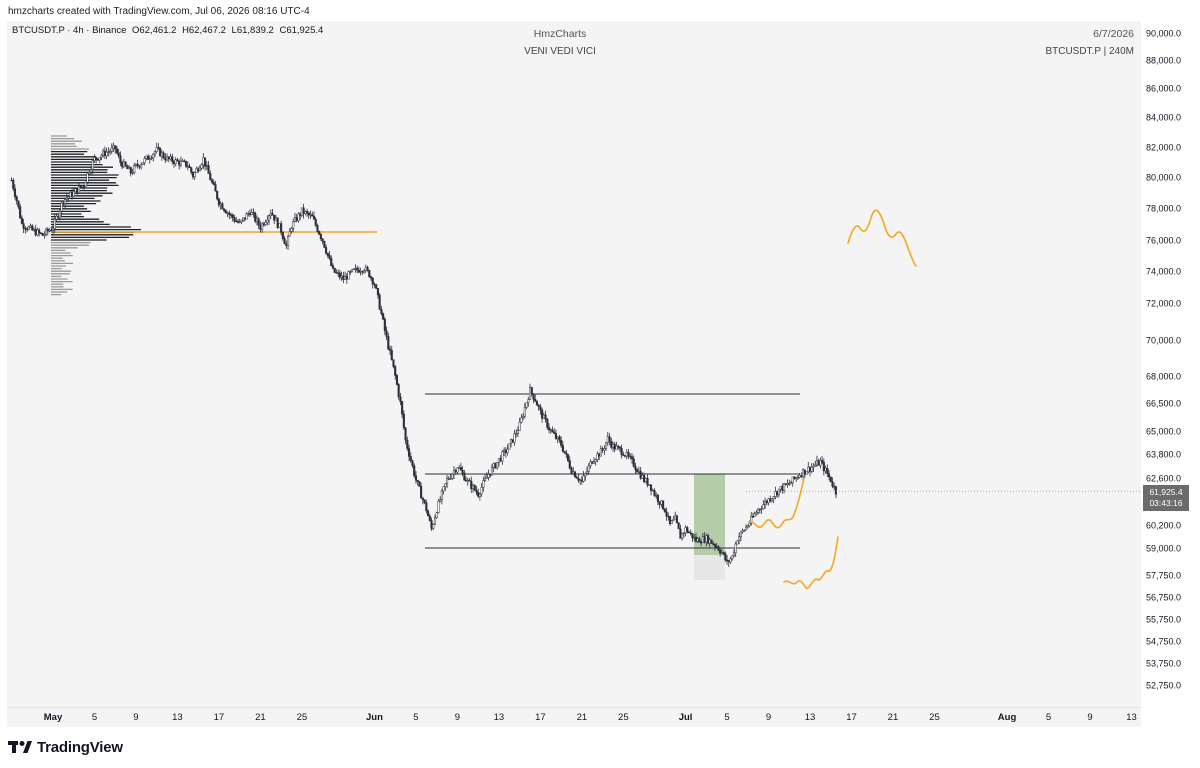 The image size is (1200, 768). Describe the element at coordinates (65, 747) in the screenshot. I see `tradingview-logo: TradingView` at that location.